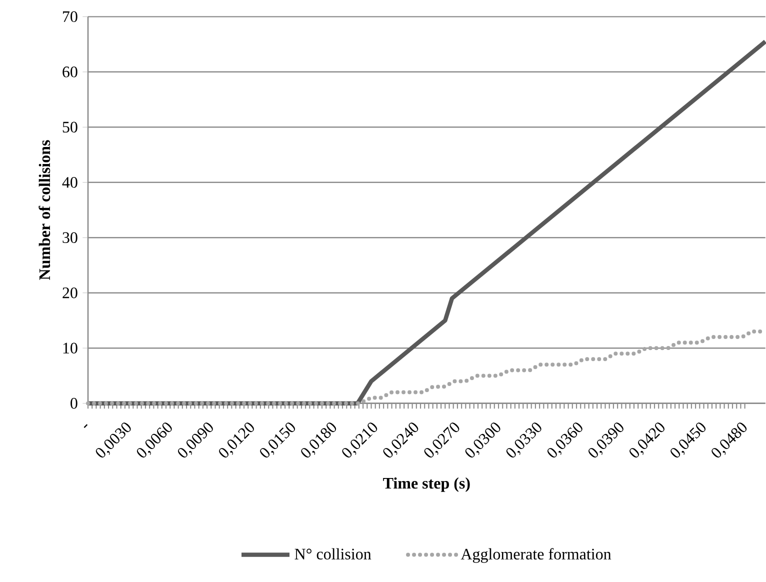  Describe the element at coordinates (70, 72) in the screenshot. I see `y-tick-label: 60` at that location.